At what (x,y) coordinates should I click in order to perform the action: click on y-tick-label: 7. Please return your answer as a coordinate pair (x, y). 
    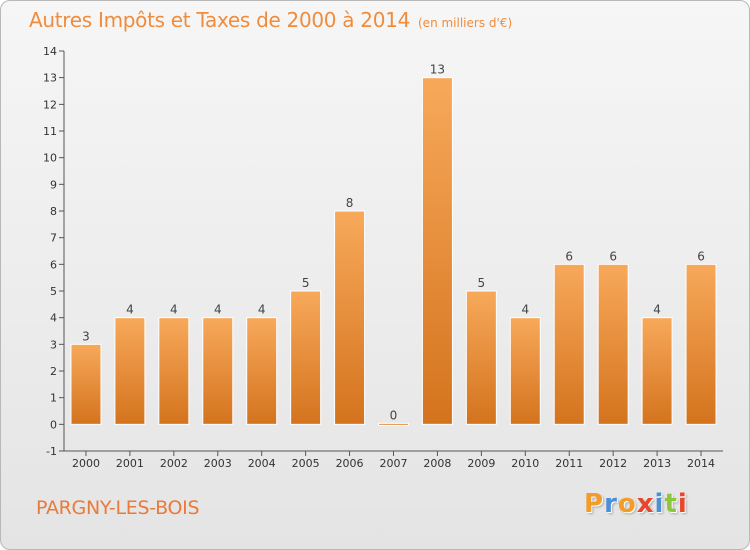
    Looking at the image, I should click on (53, 238).